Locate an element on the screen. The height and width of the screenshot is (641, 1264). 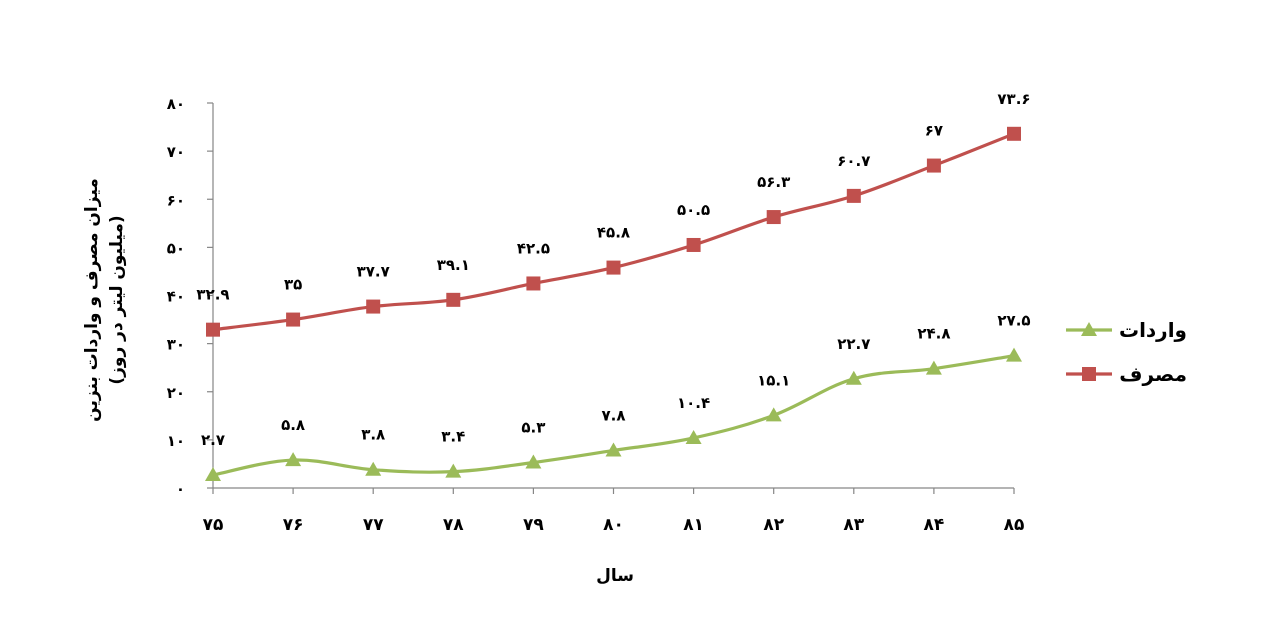
y-tick-label: ۰ is located at coordinates (180, 489).